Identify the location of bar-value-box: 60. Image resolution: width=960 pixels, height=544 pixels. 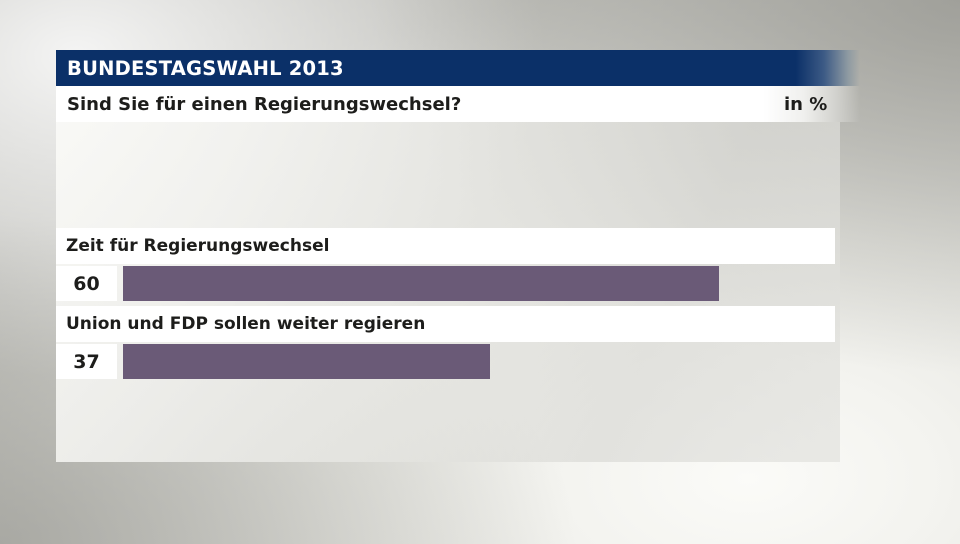
(86, 283).